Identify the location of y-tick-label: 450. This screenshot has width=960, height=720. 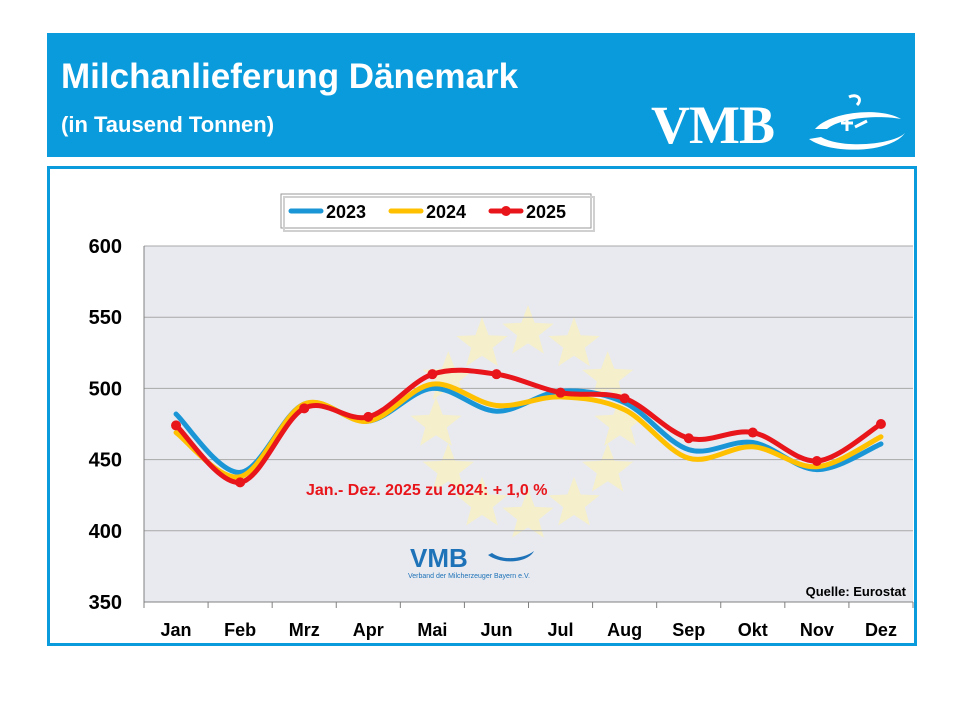
(105, 461).